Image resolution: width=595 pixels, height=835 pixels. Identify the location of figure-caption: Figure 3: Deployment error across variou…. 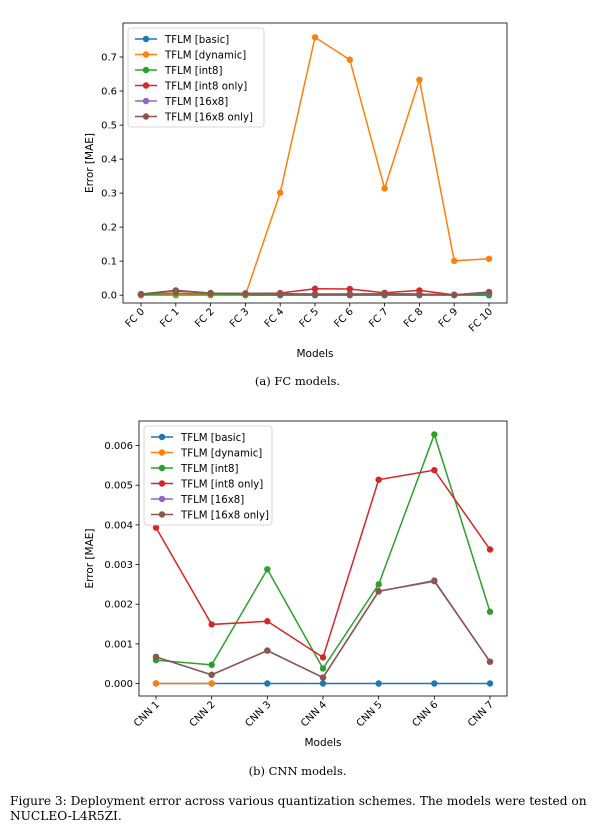
(298, 808).